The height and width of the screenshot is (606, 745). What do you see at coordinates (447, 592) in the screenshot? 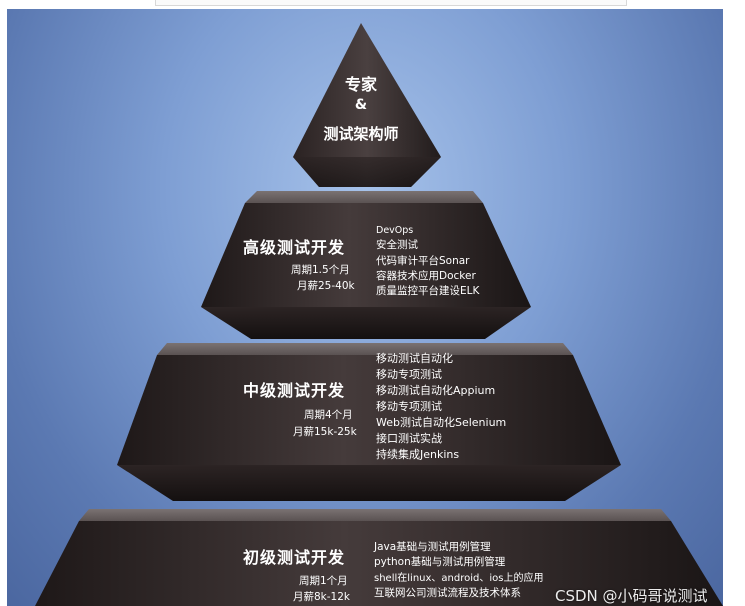
I see `junior-skill: 互联网公司测试流程及技术体系` at bounding box center [447, 592].